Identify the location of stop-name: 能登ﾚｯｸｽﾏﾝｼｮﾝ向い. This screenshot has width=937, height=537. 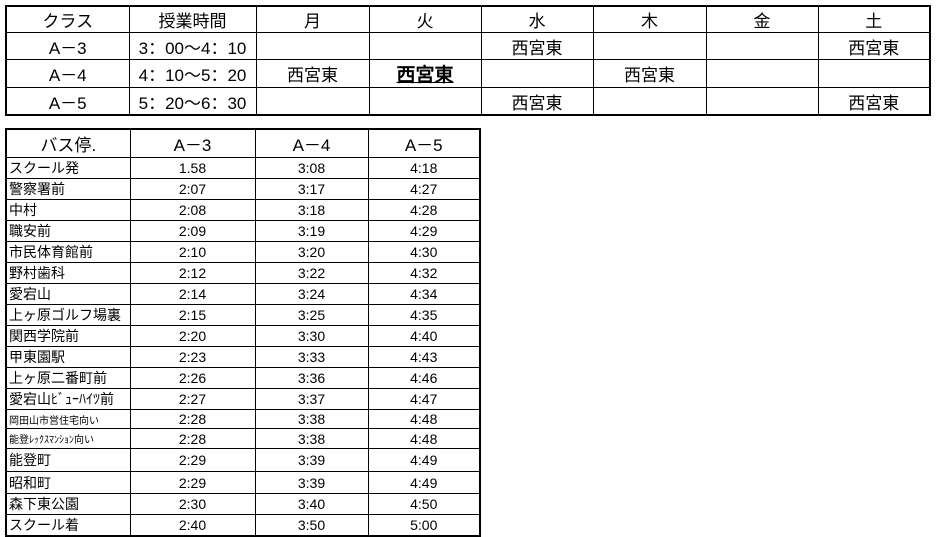
(68, 438).